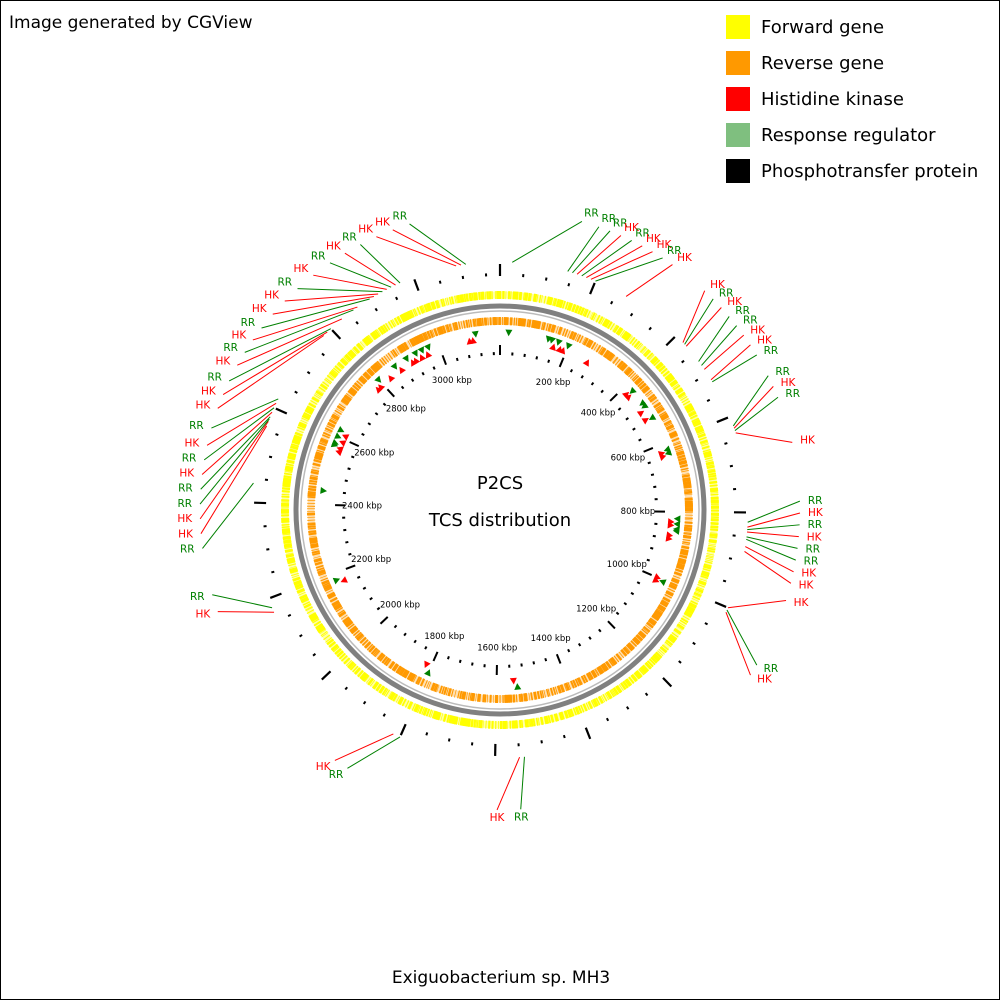 The width and height of the screenshot is (1000, 1000). Describe the element at coordinates (645, 421) in the screenshot. I see `hk-marker` at that location.